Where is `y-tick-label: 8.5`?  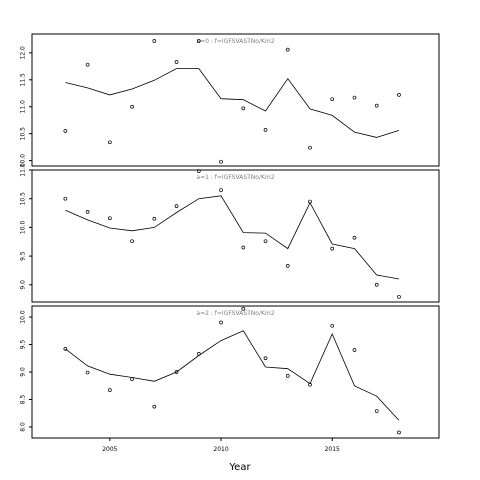
y-tick-label: 8.5 is located at coordinates (23, 400).